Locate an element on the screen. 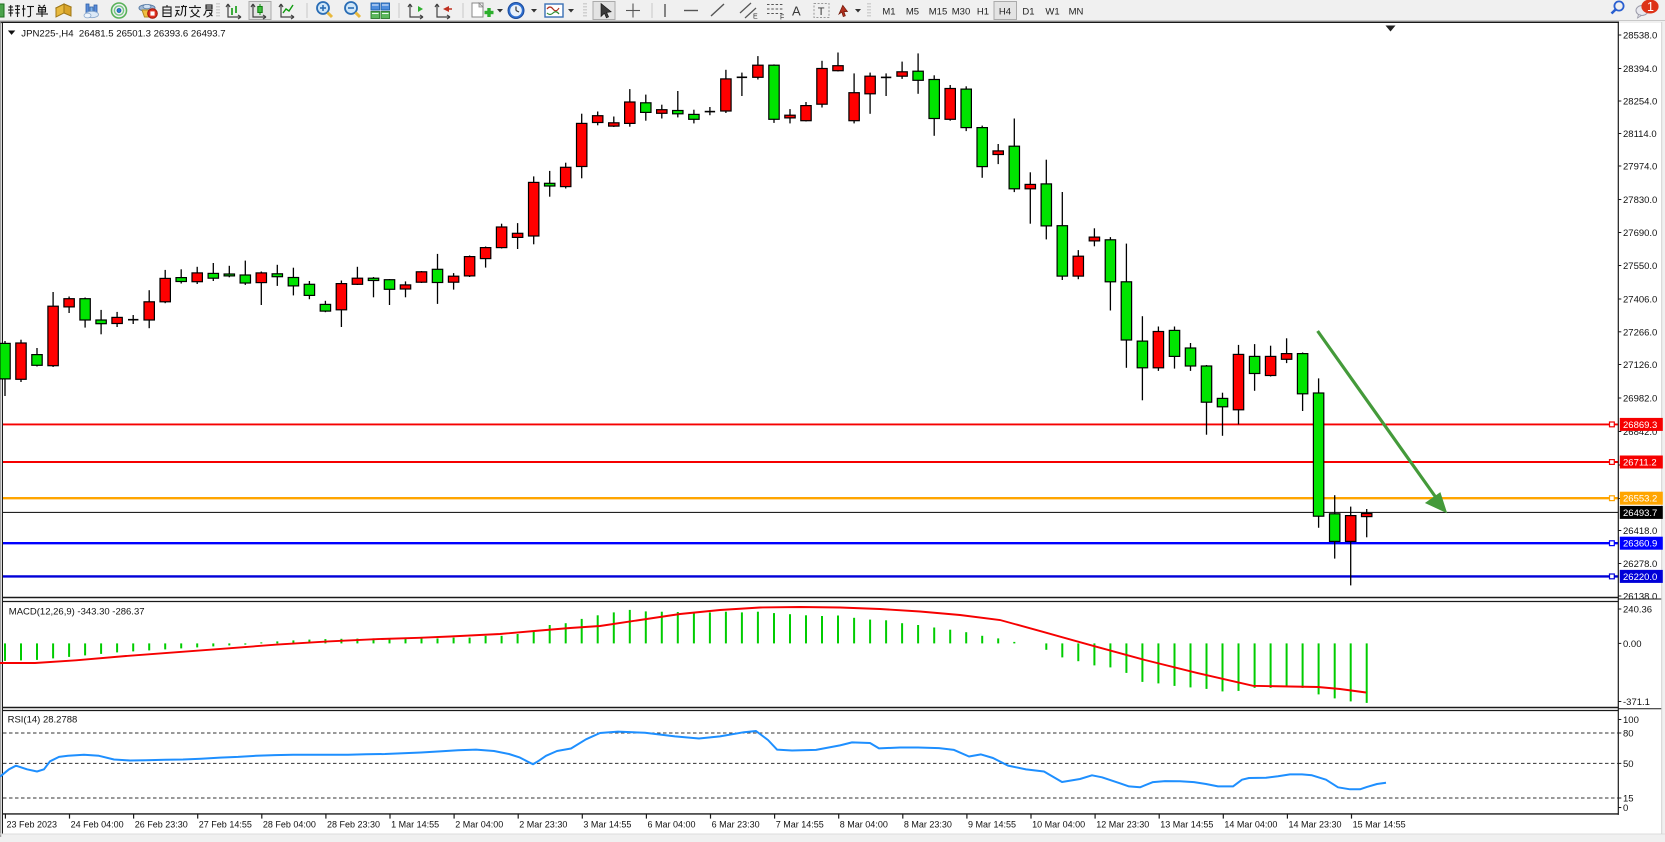  svg-text: 24 Feb 04:00 is located at coordinates (97, 824).